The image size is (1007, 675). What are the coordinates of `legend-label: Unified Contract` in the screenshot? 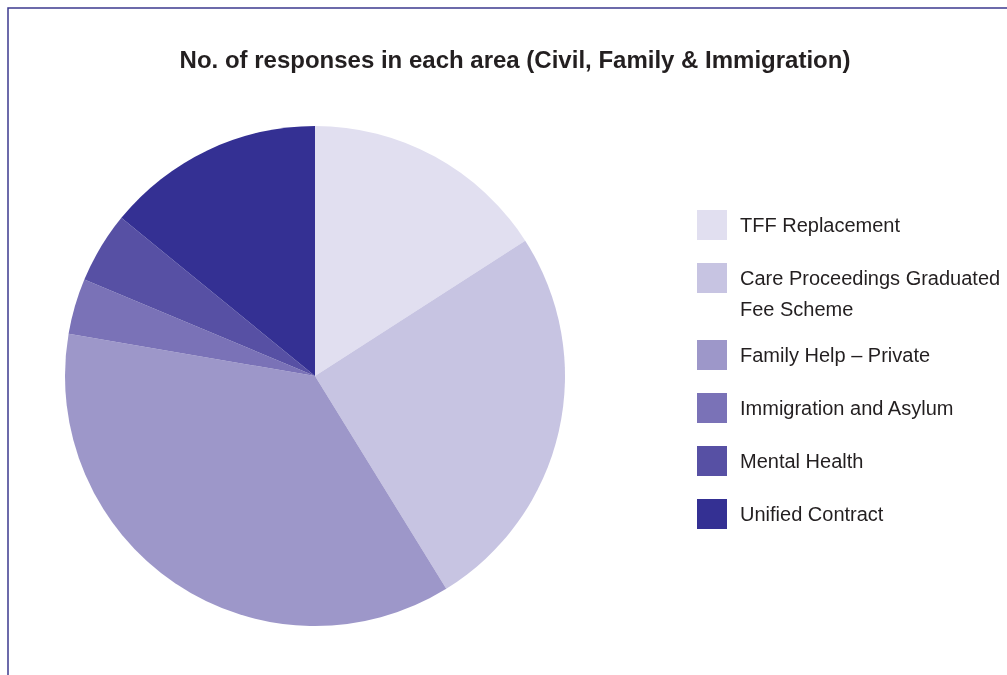 It's located at (812, 514).